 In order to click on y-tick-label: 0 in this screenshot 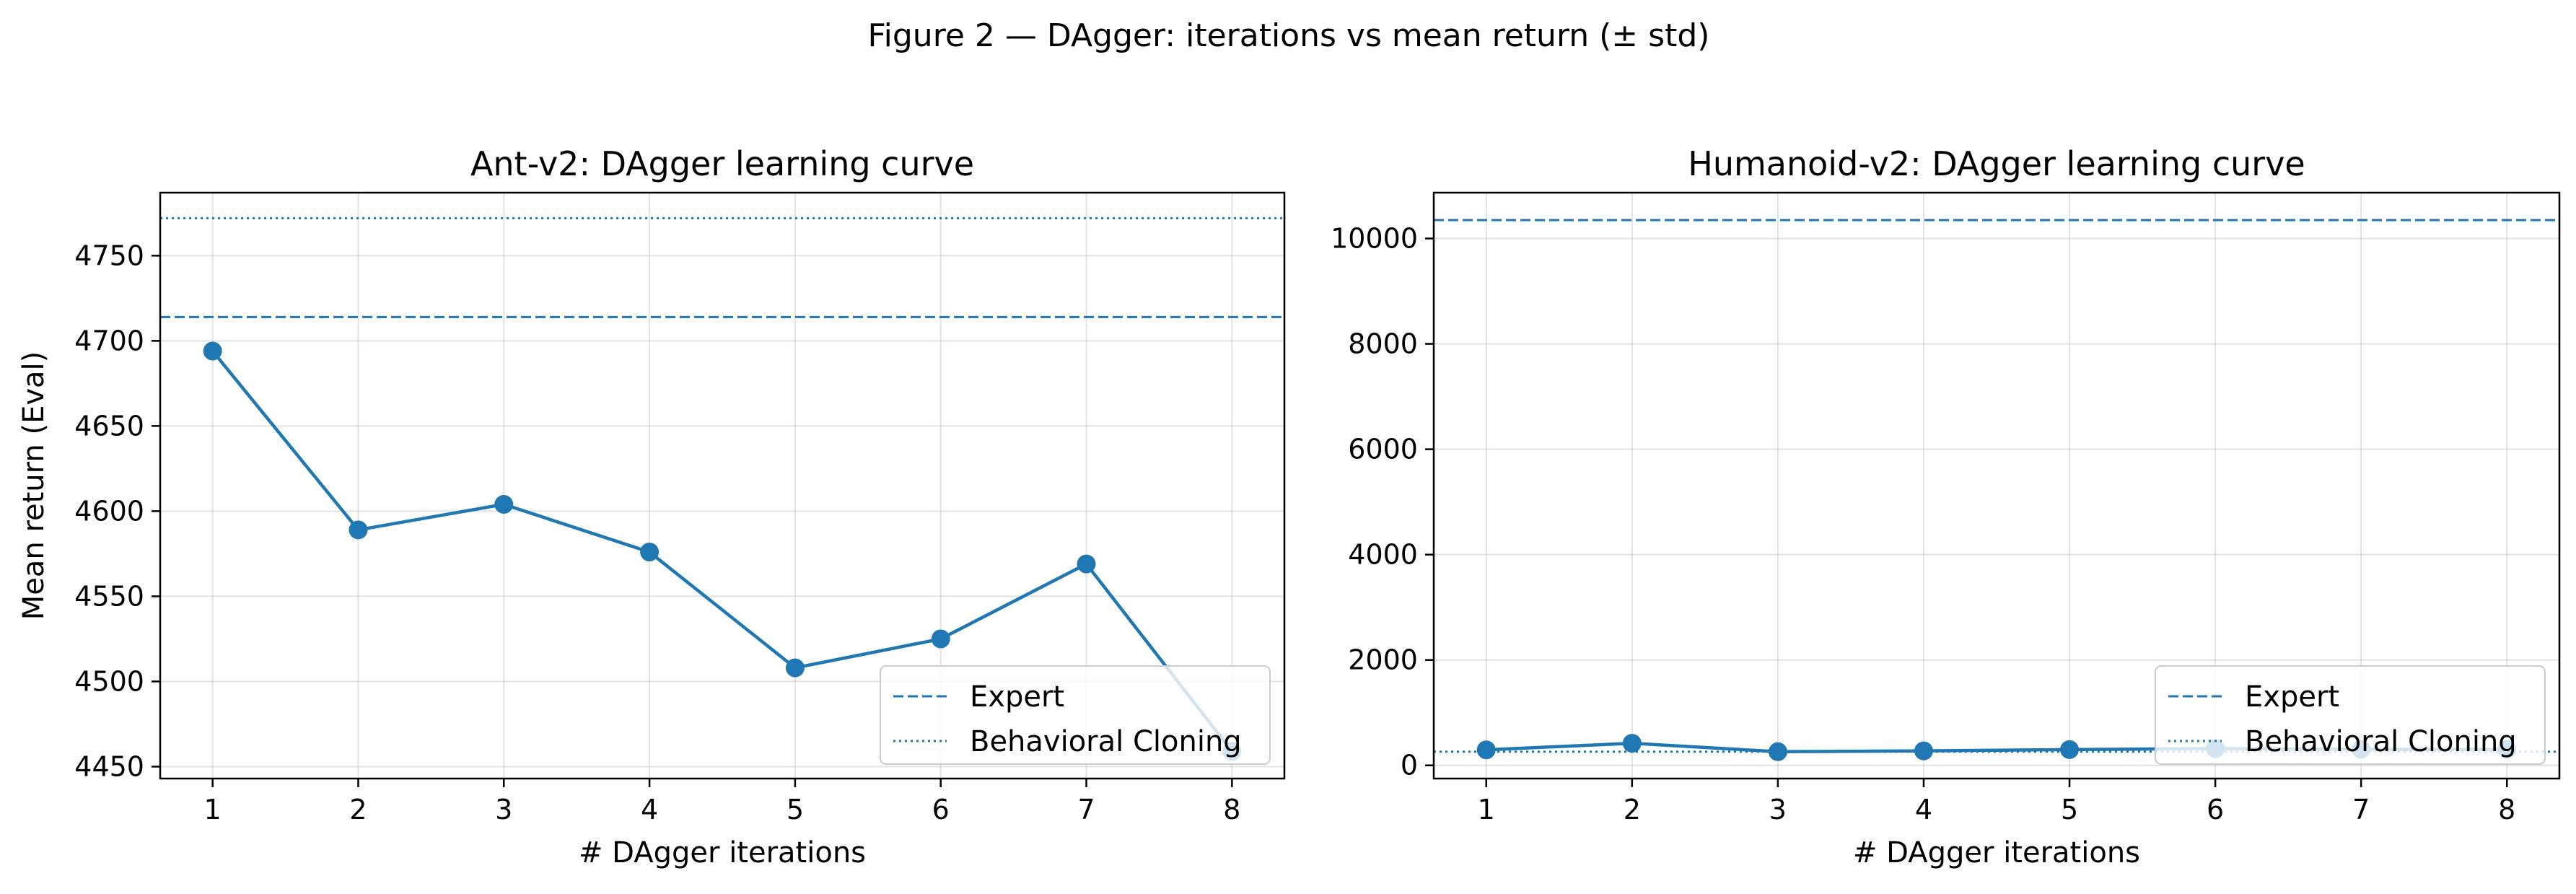, I will do `click(1409, 765)`.